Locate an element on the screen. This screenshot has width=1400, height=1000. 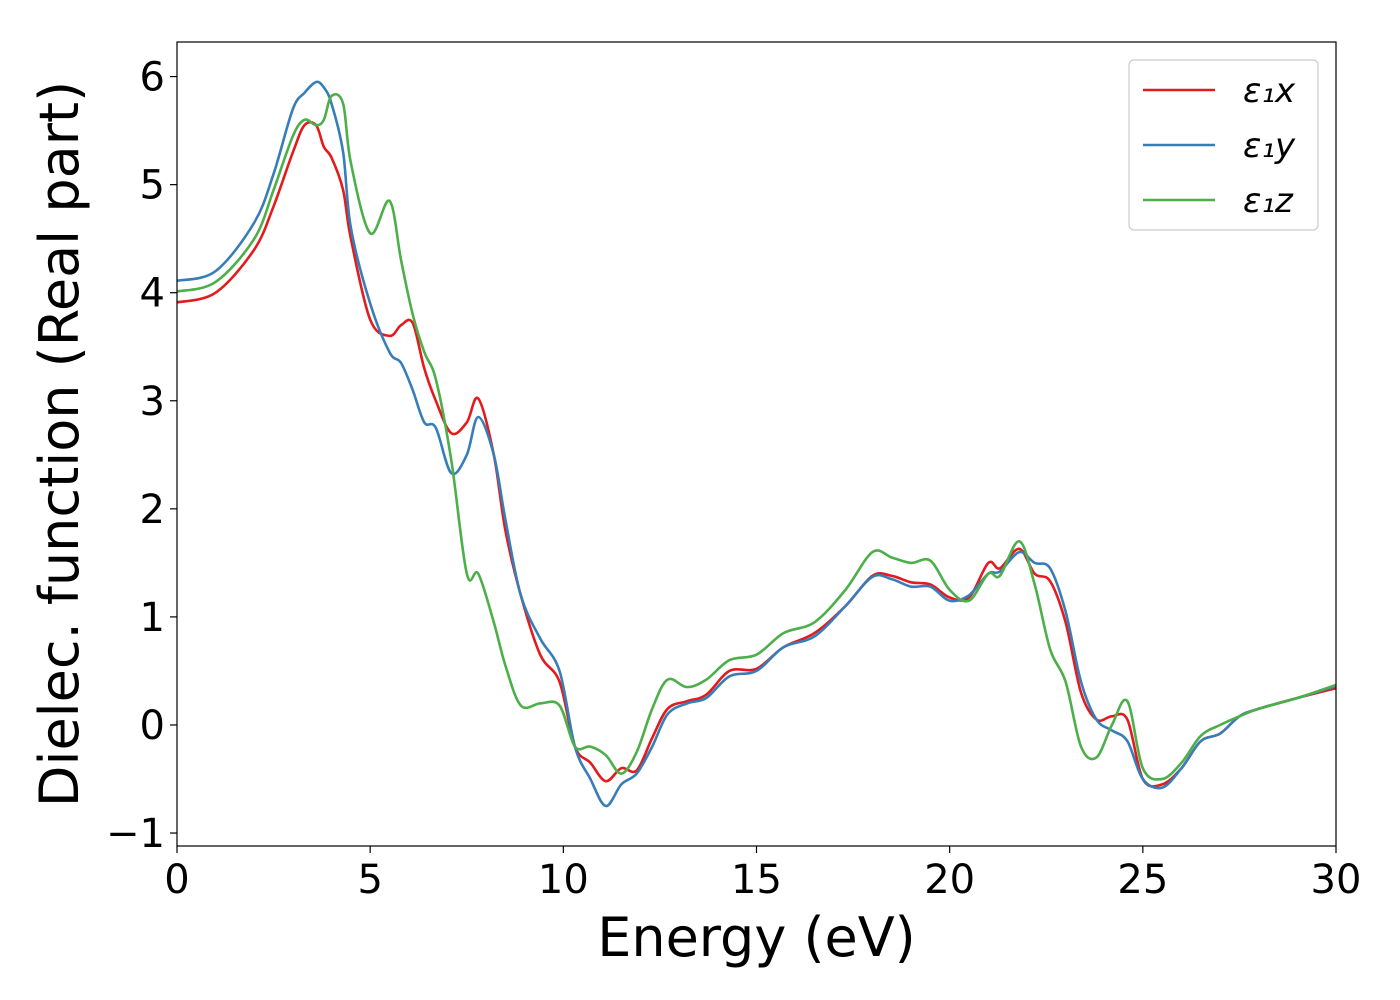
y-tick-label: 6 is located at coordinates (152, 78).